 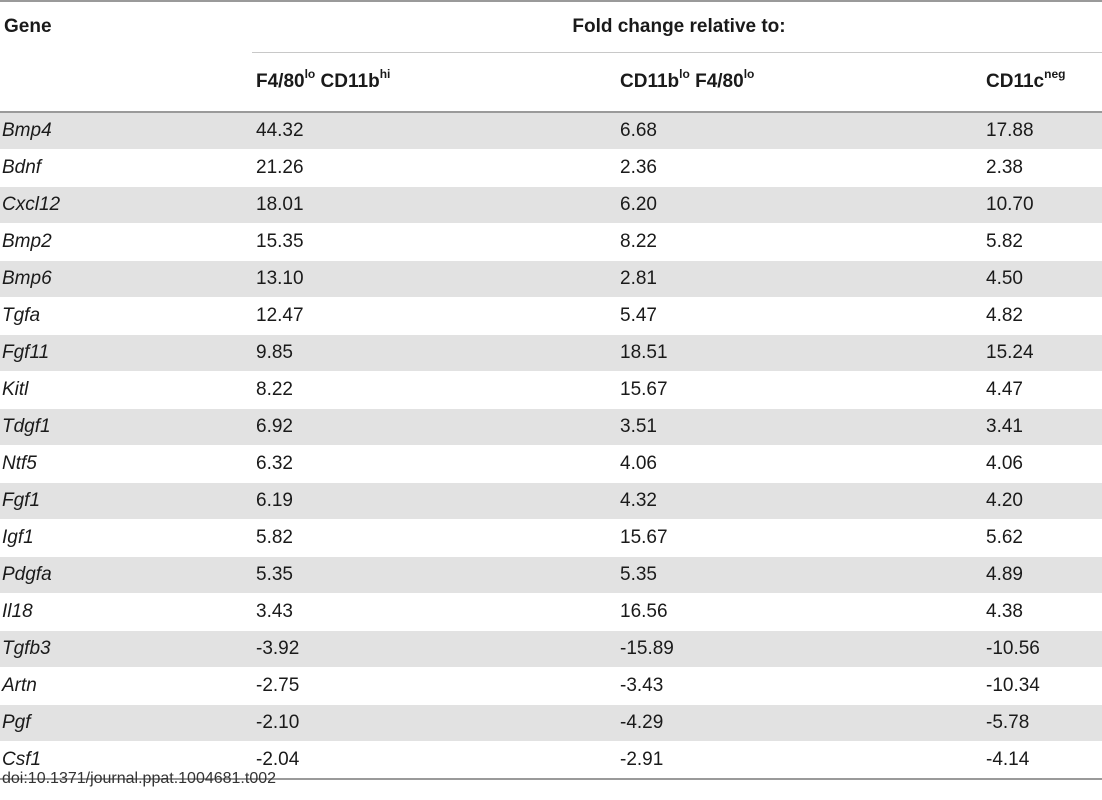 I want to click on value-cell-cd11cneg: 17.88, so click(x=1042, y=131).